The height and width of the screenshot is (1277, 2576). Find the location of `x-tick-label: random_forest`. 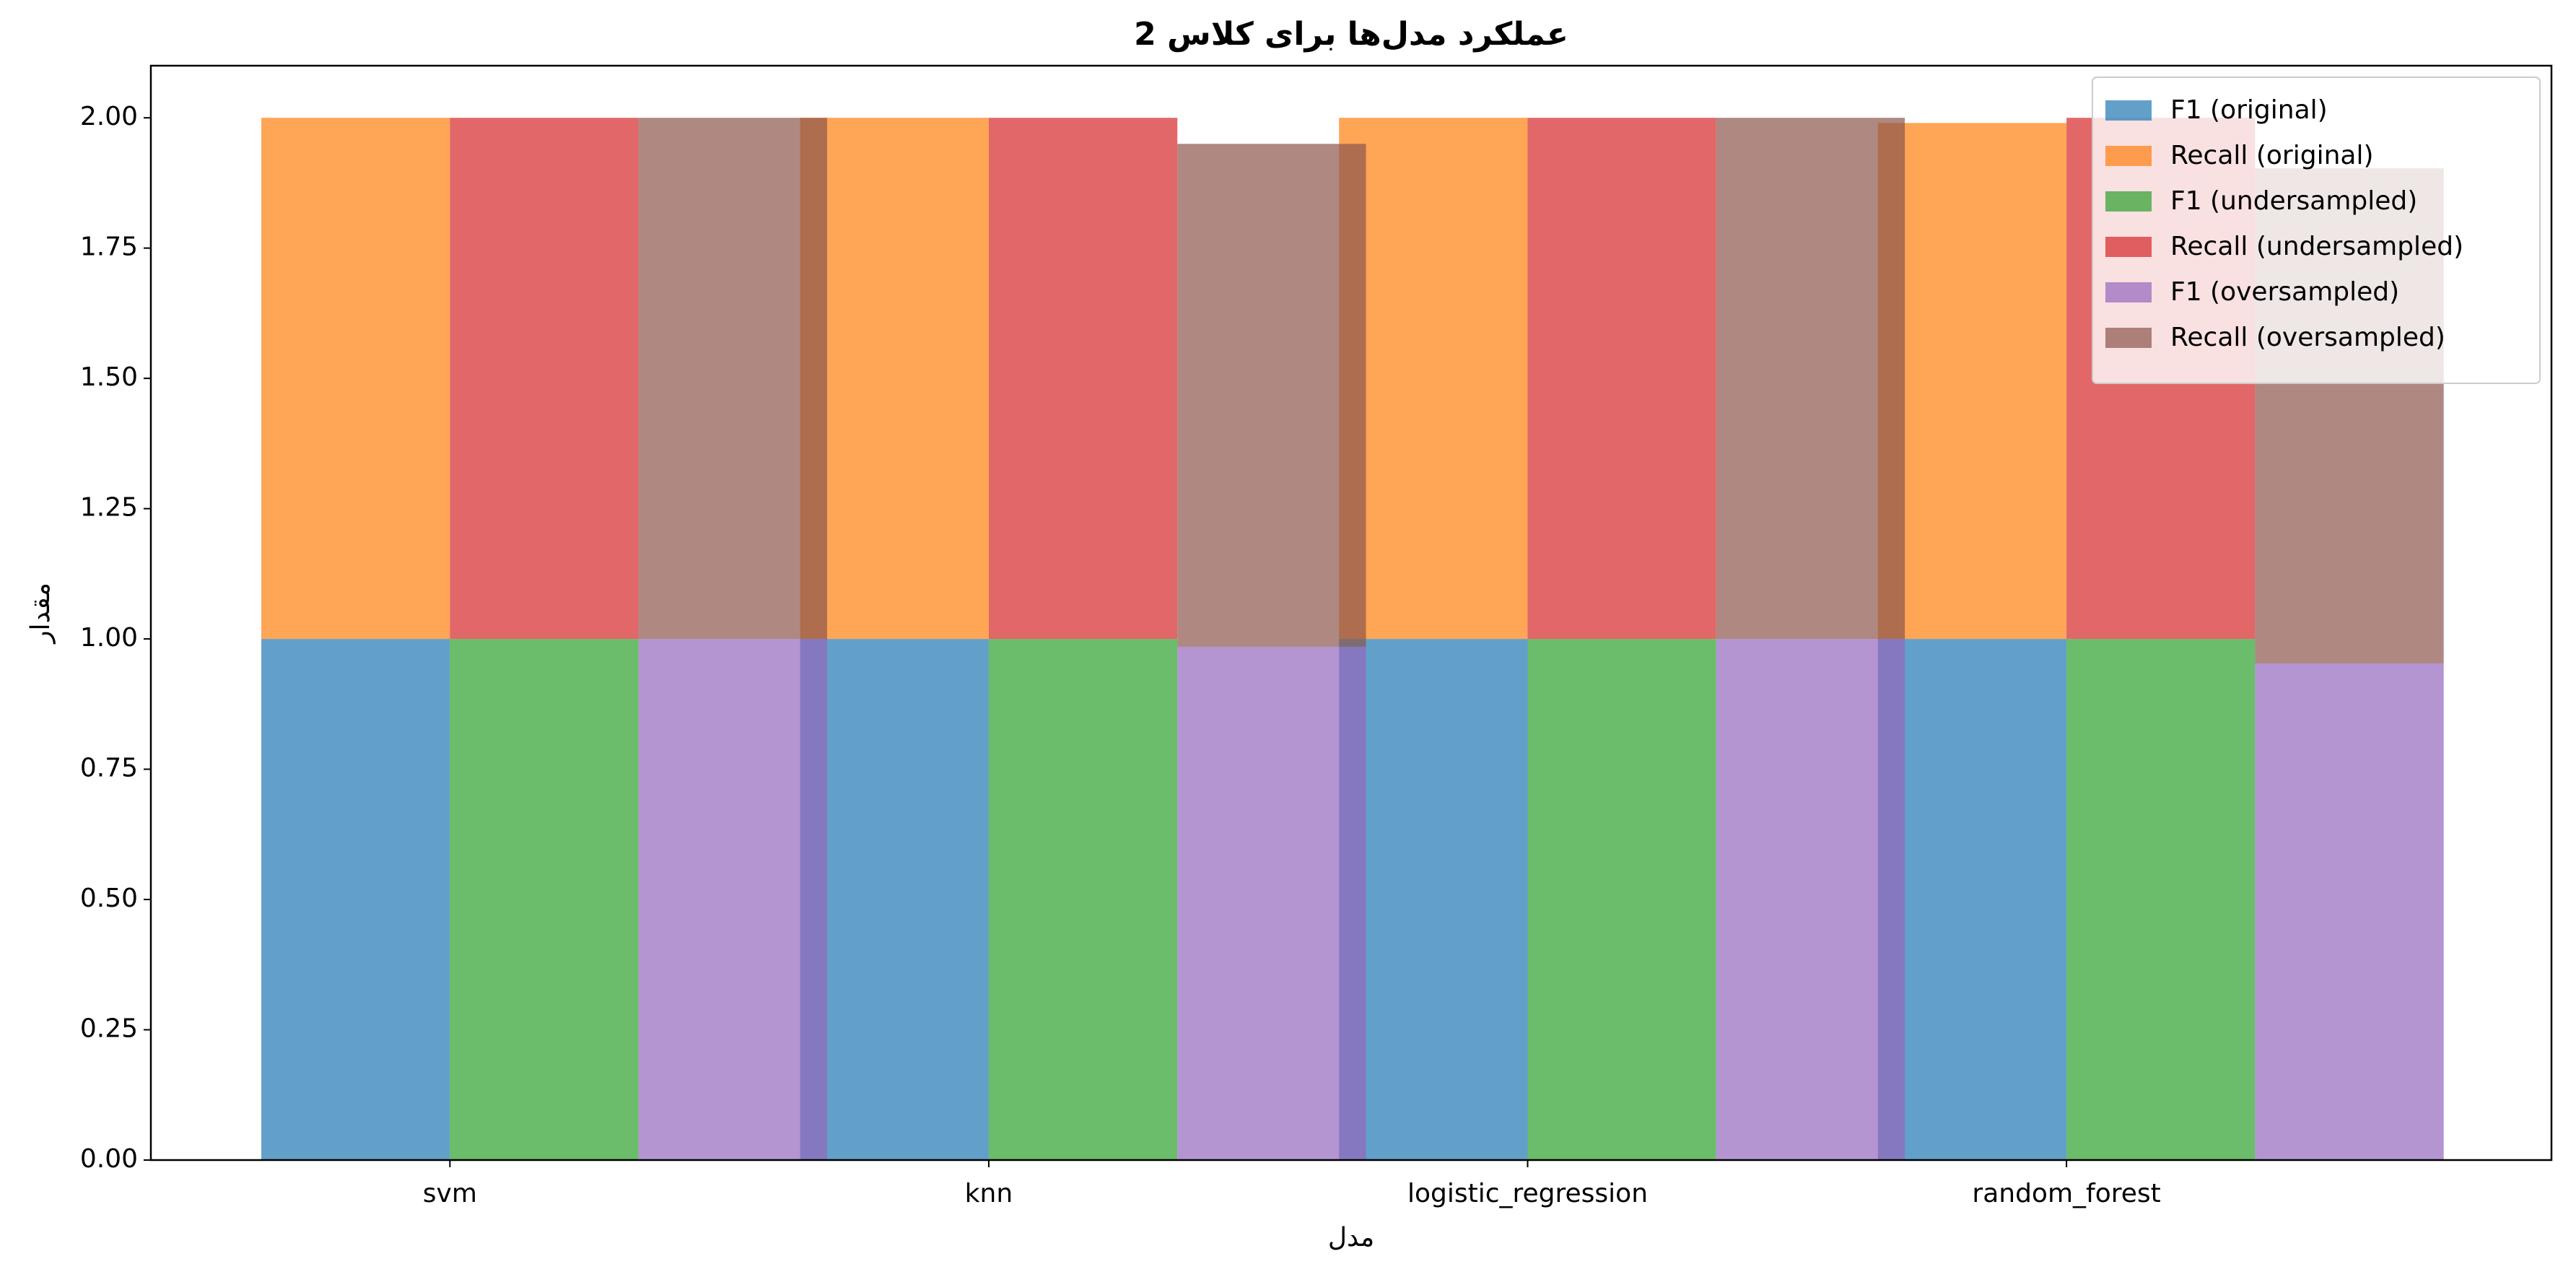

x-tick-label: random_forest is located at coordinates (2066, 1193).